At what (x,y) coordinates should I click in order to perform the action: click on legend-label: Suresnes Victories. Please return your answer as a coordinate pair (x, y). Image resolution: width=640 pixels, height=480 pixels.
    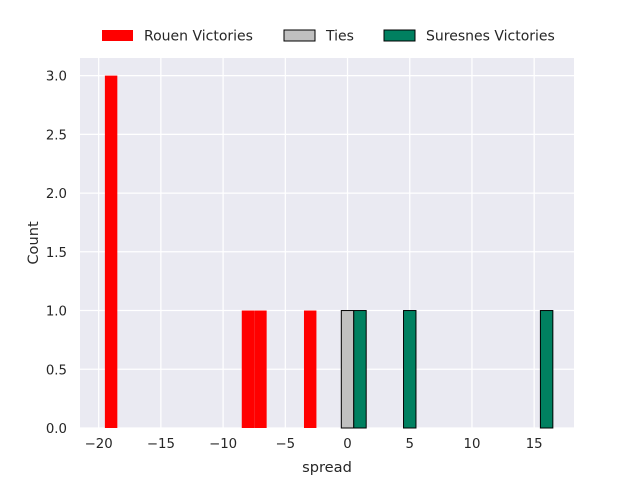
    Looking at the image, I should click on (490, 37).